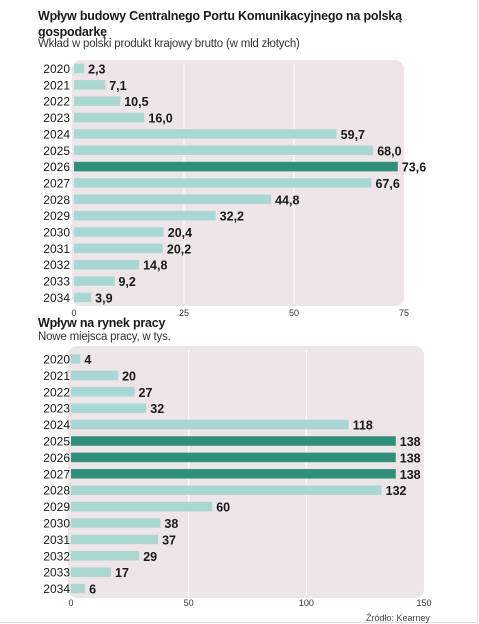  What do you see at coordinates (56, 151) in the screenshot?
I see `gdp-category-label: 2025` at bounding box center [56, 151].